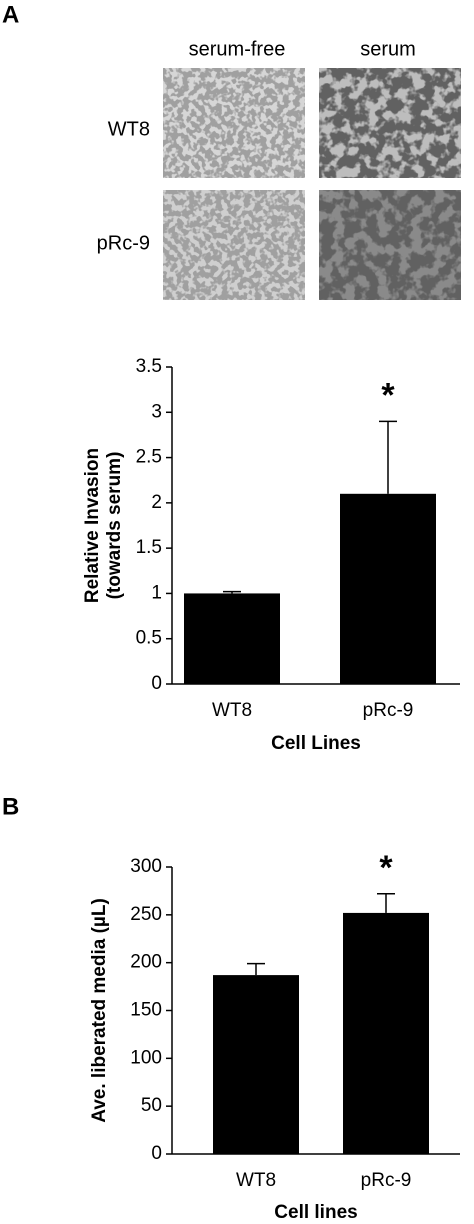 The height and width of the screenshot is (1224, 474). Describe the element at coordinates (92, 525) in the screenshot. I see `y-axis-label: Relative Invasion` at that location.